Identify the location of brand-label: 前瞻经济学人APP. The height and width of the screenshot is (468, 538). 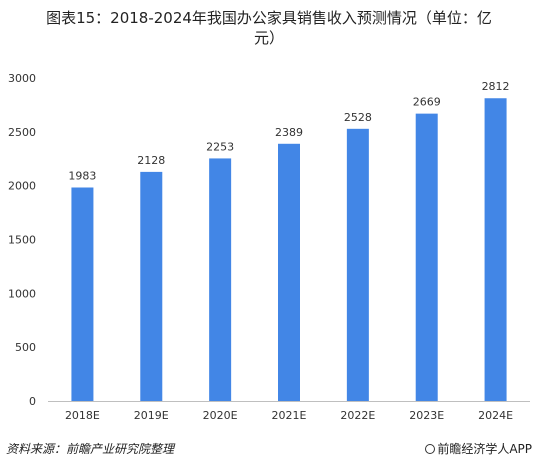
(478, 448).